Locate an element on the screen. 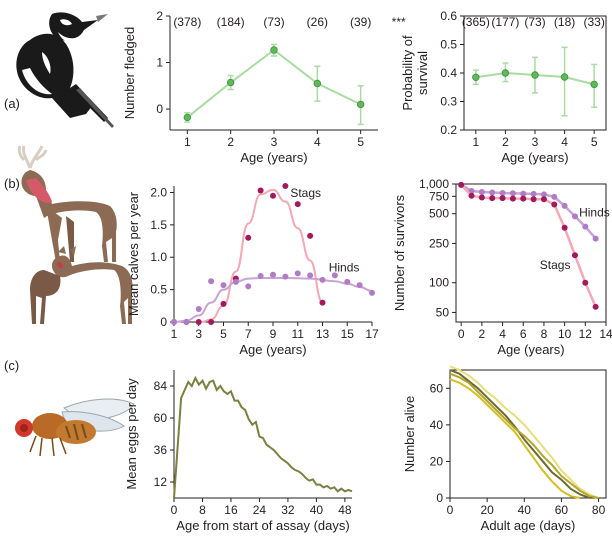 The width and height of the screenshot is (612, 539). x-tick-label: 5 is located at coordinates (594, 142).